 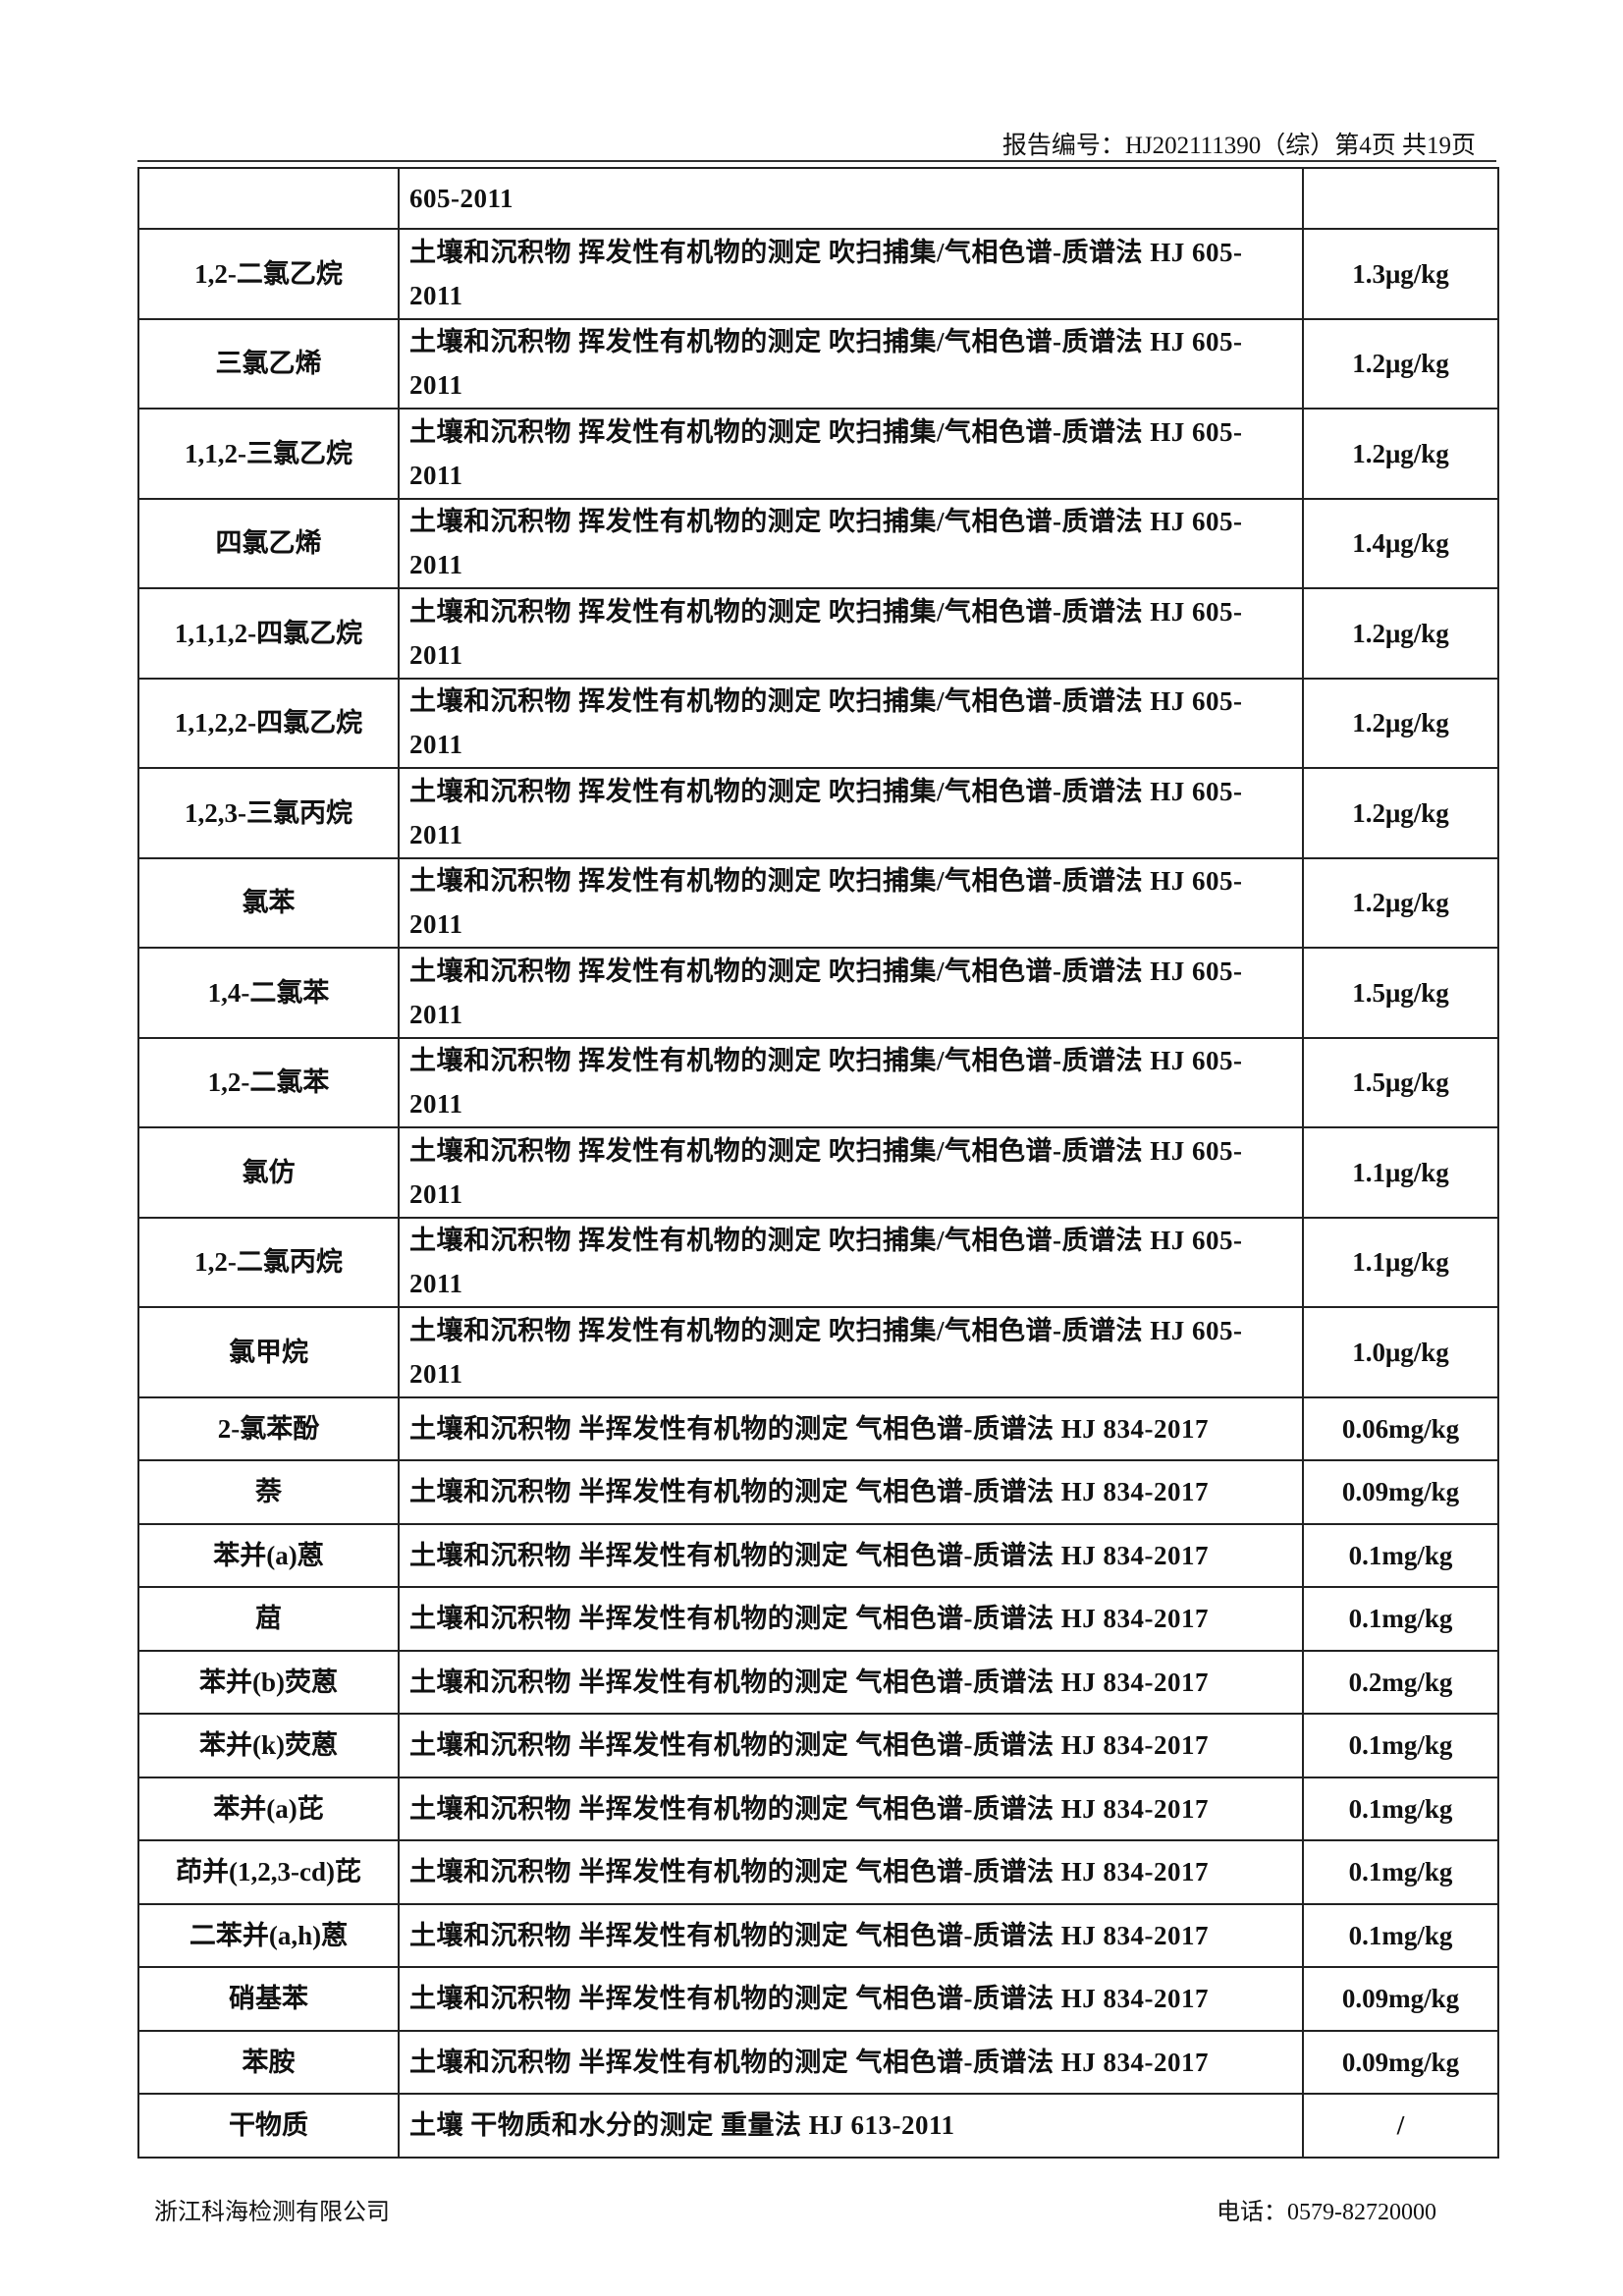 What do you see at coordinates (268, 1555) in the screenshot?
I see `substance: 苯并(a)蒽` at bounding box center [268, 1555].